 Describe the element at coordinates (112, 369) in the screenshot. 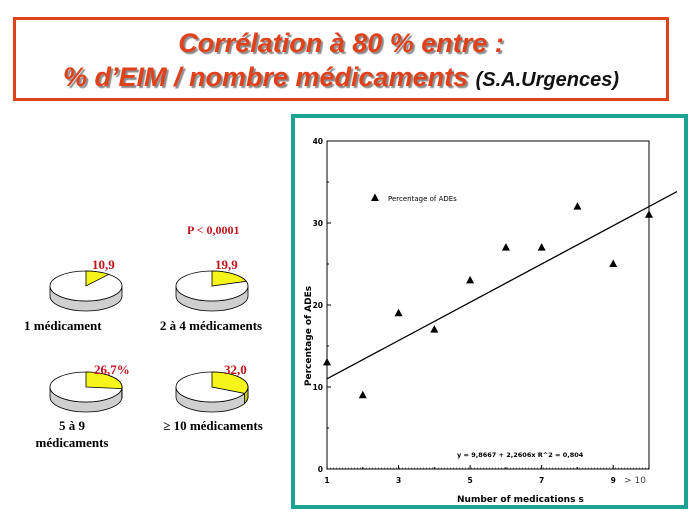

I see `pie-value-3: 26,7%` at that location.